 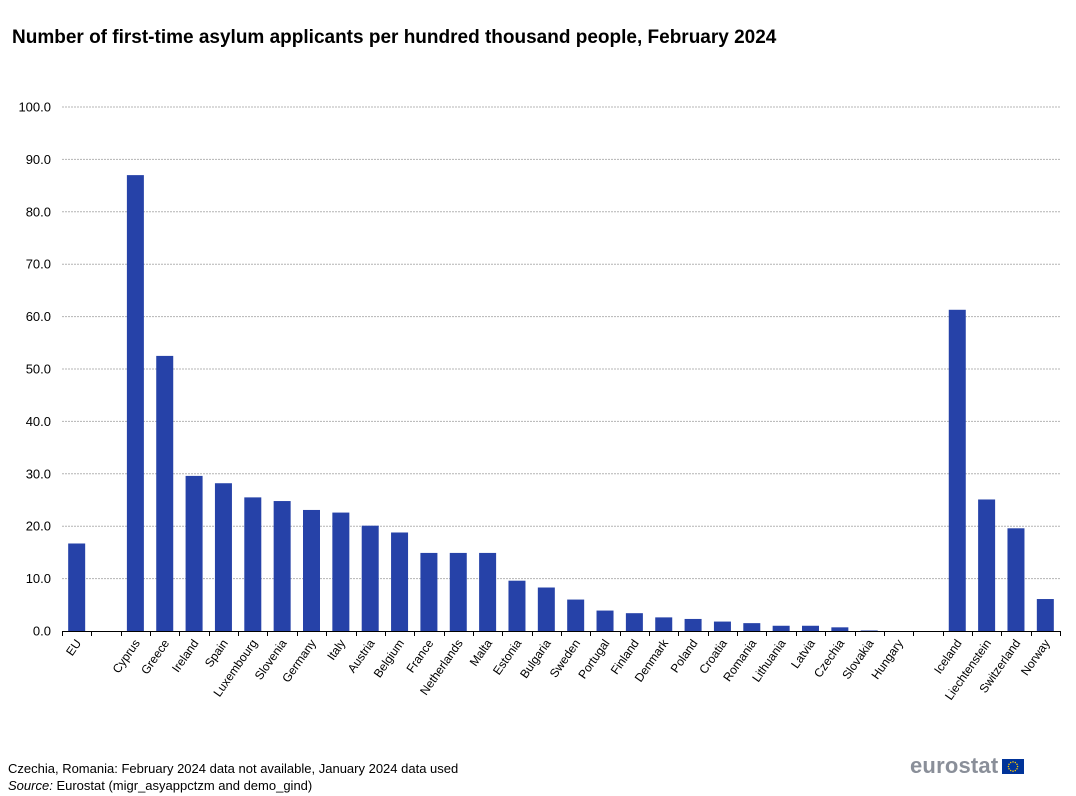 What do you see at coordinates (184, 785) in the screenshot?
I see `source-text: Eurostat (migr_asyappctzm and demo_gind)` at bounding box center [184, 785].